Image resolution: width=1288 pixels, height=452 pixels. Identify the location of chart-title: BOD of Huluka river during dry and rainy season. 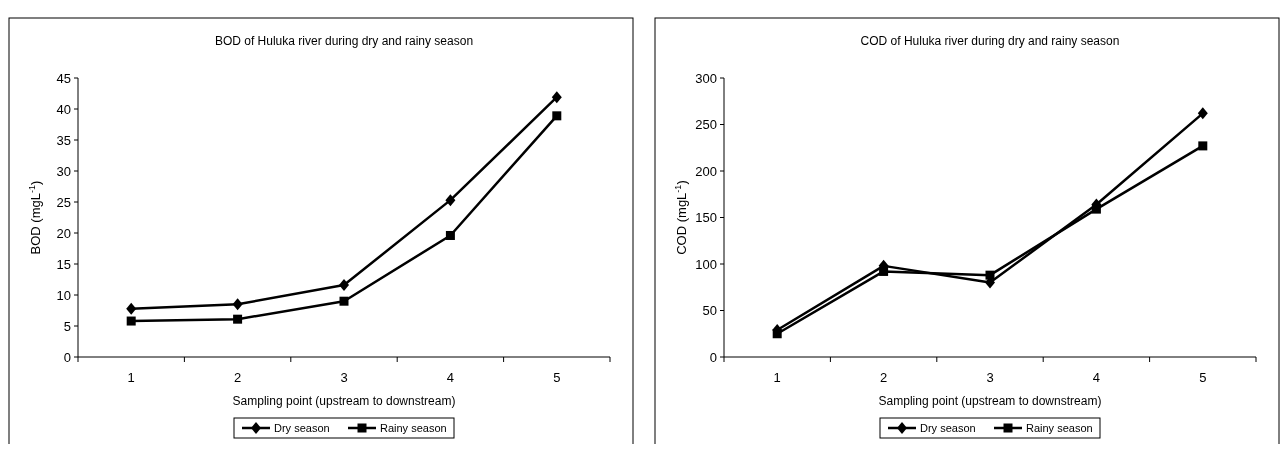
(344, 41).